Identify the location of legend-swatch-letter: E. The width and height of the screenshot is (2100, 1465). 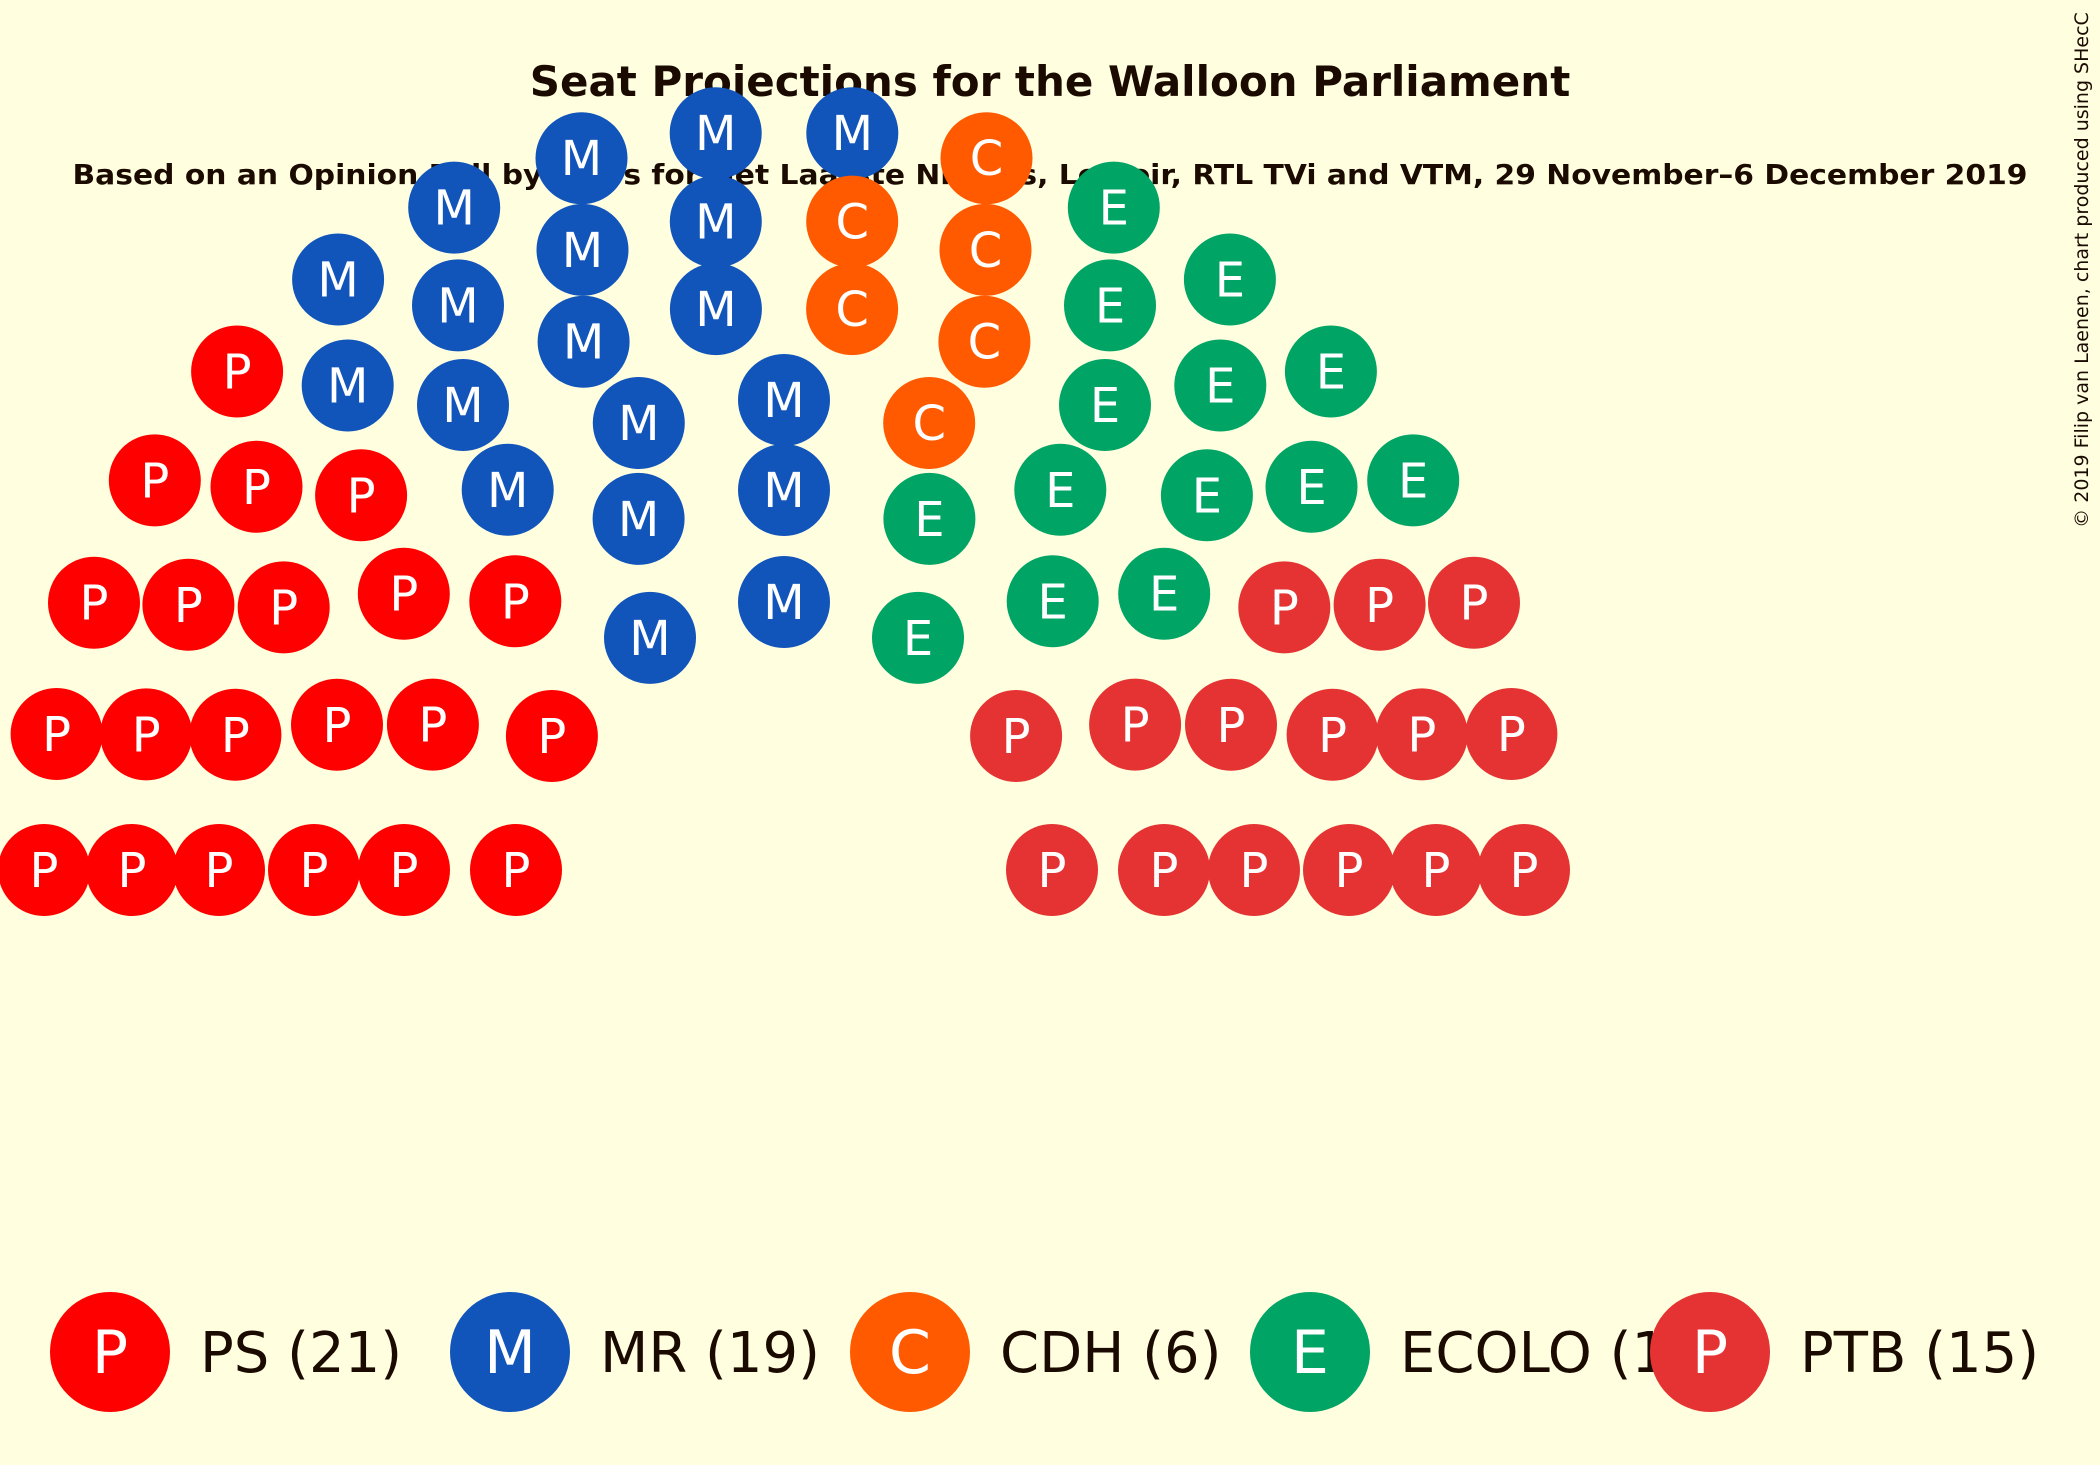
(1310, 1353).